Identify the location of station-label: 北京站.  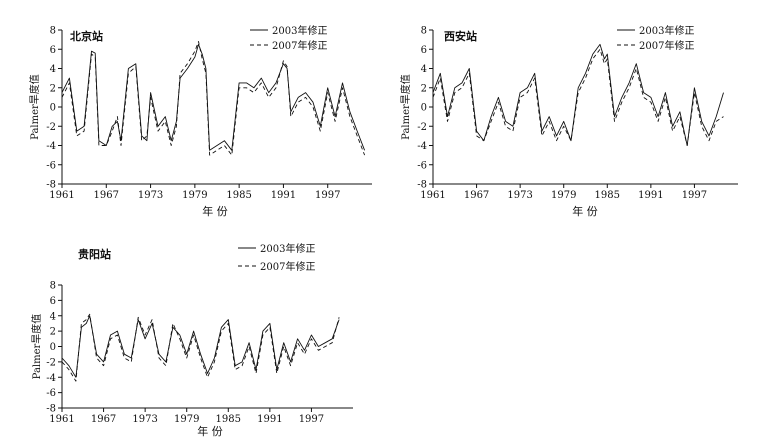
(86, 36).